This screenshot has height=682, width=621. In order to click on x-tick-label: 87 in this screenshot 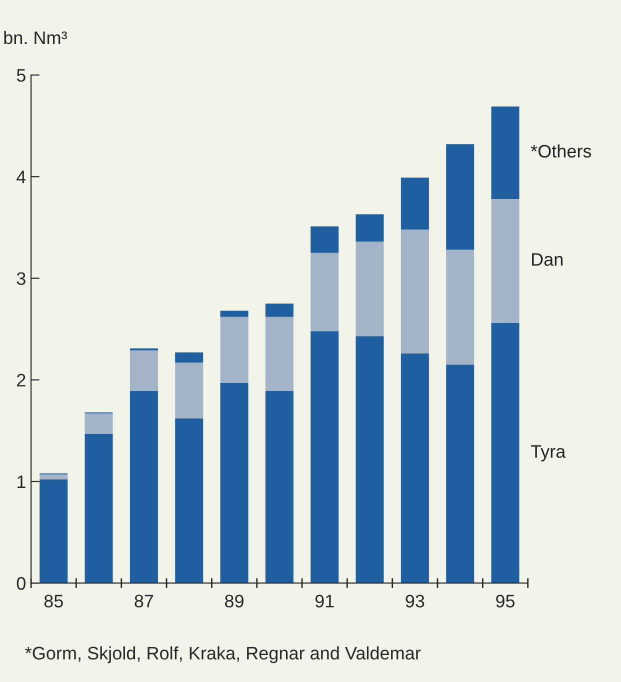, I will do `click(144, 601)`.